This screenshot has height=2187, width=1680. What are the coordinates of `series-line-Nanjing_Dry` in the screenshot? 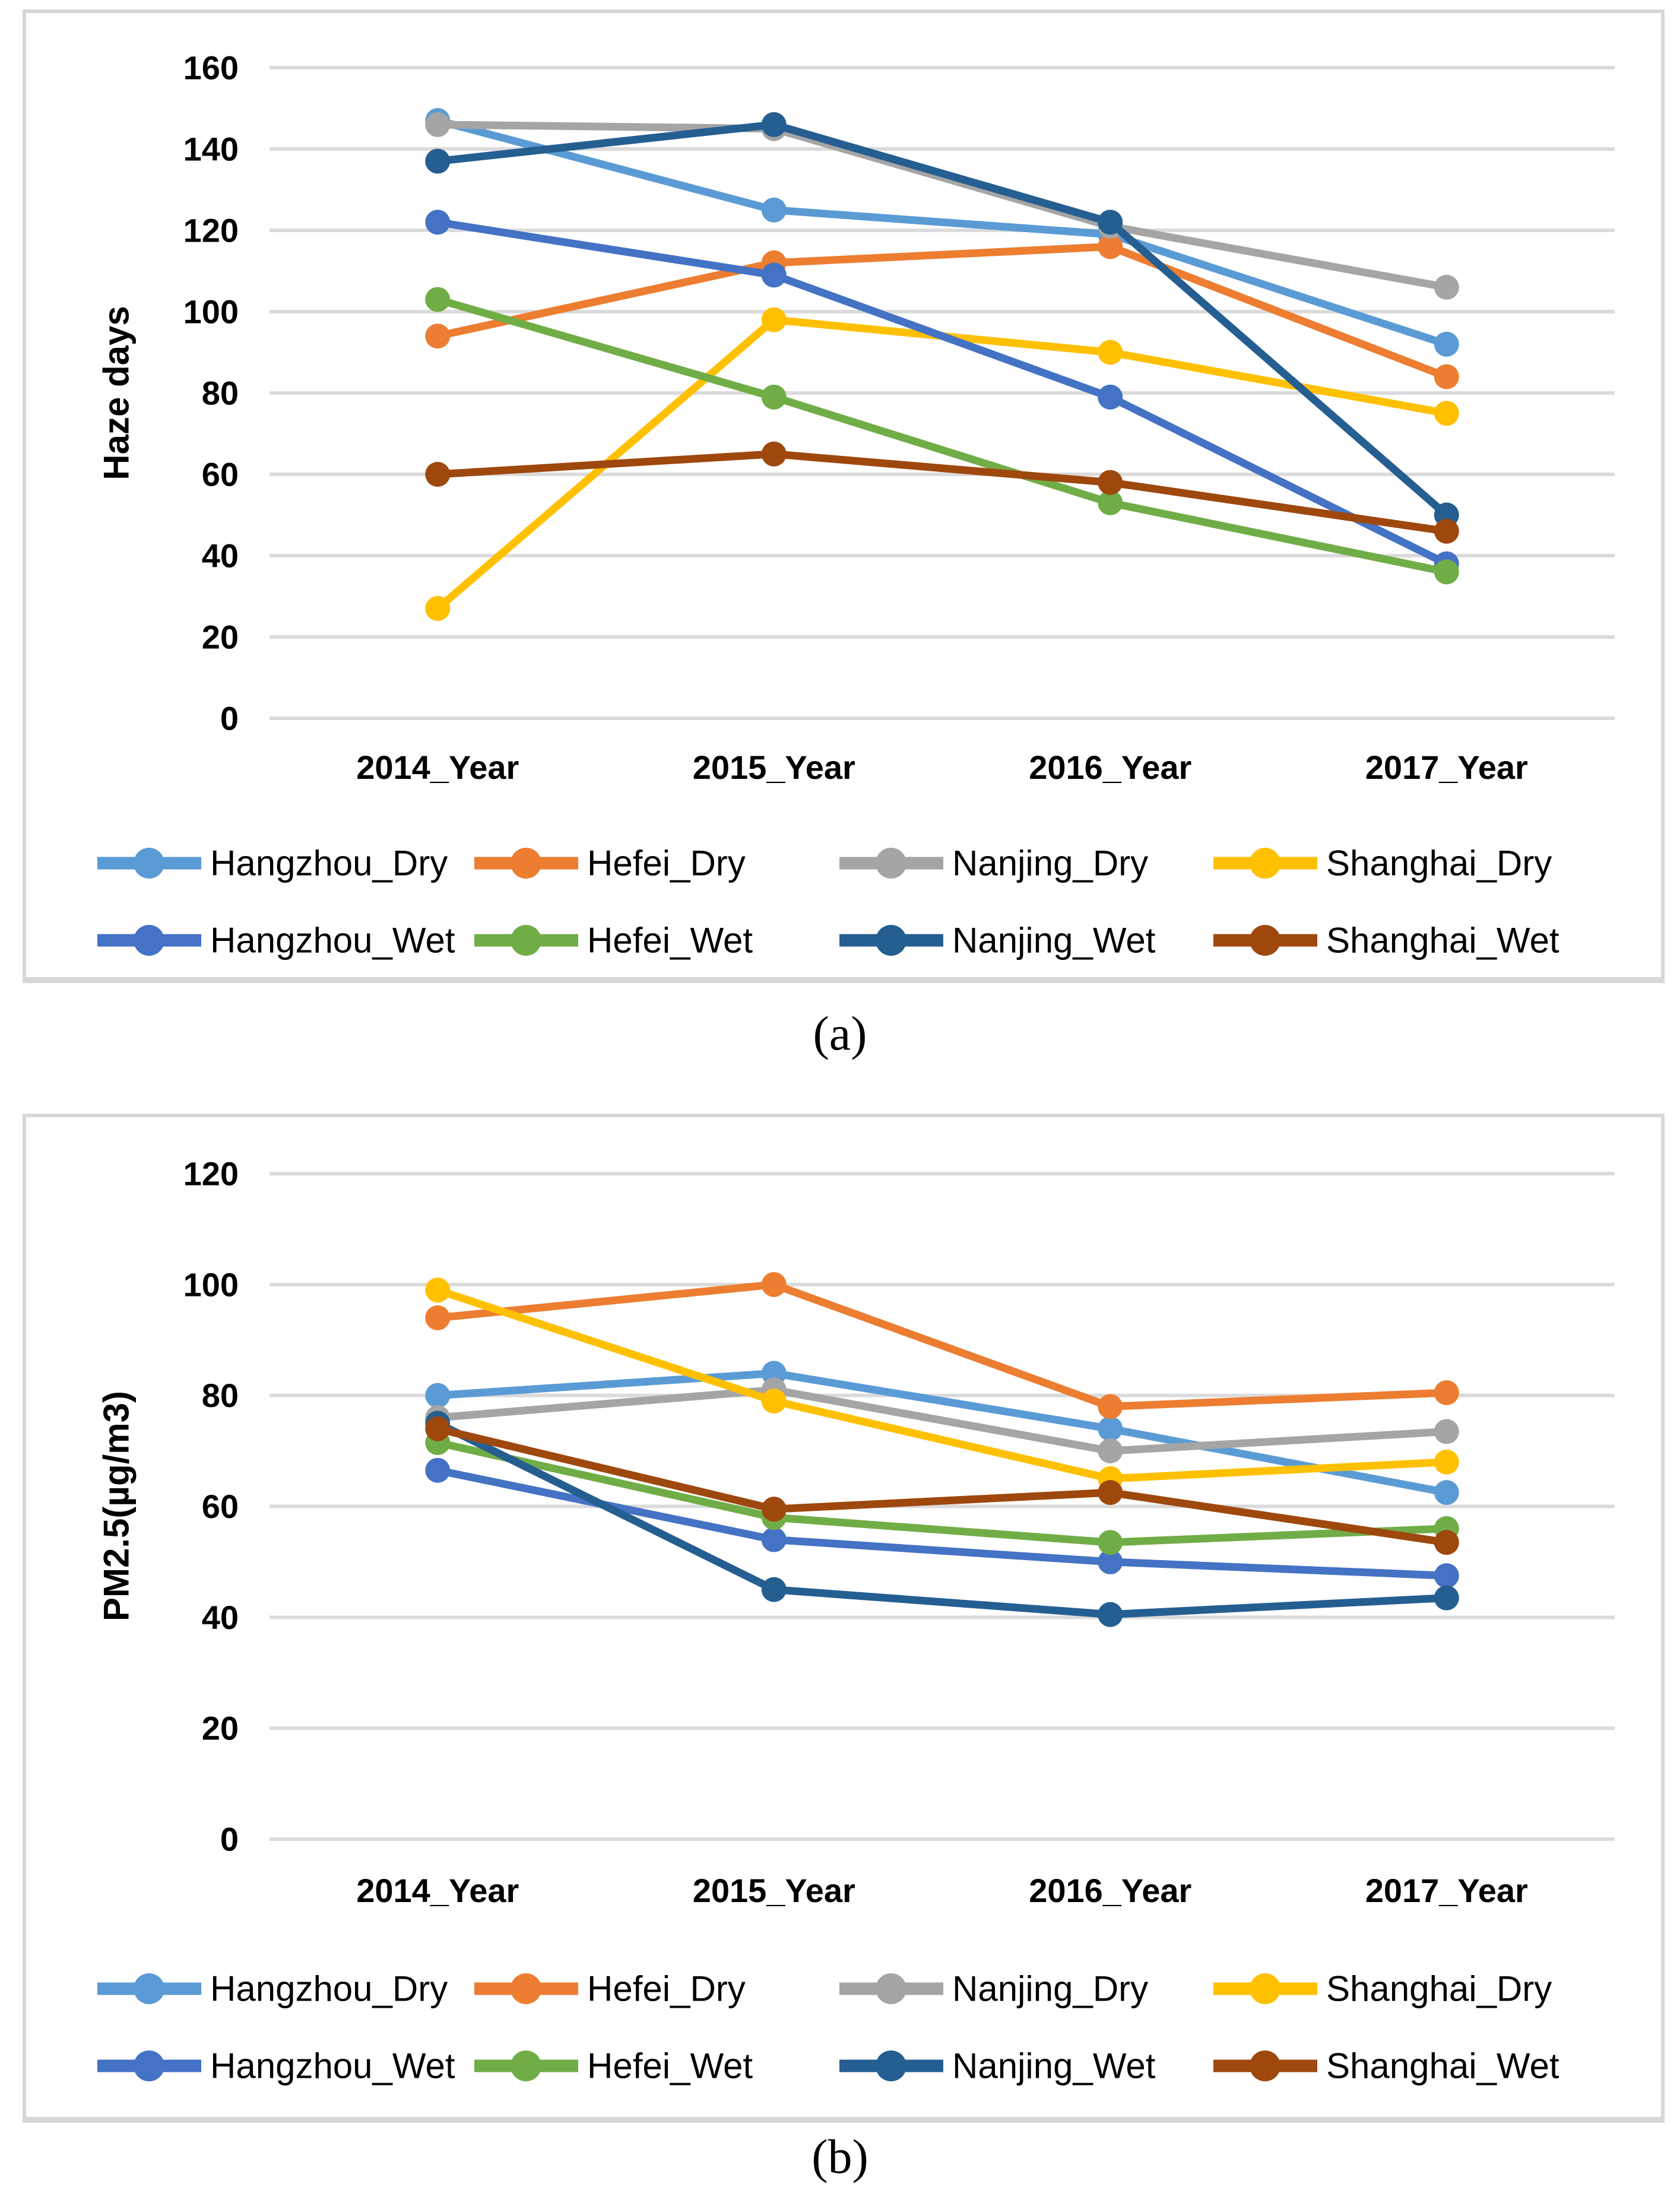 It's located at (942, 206).